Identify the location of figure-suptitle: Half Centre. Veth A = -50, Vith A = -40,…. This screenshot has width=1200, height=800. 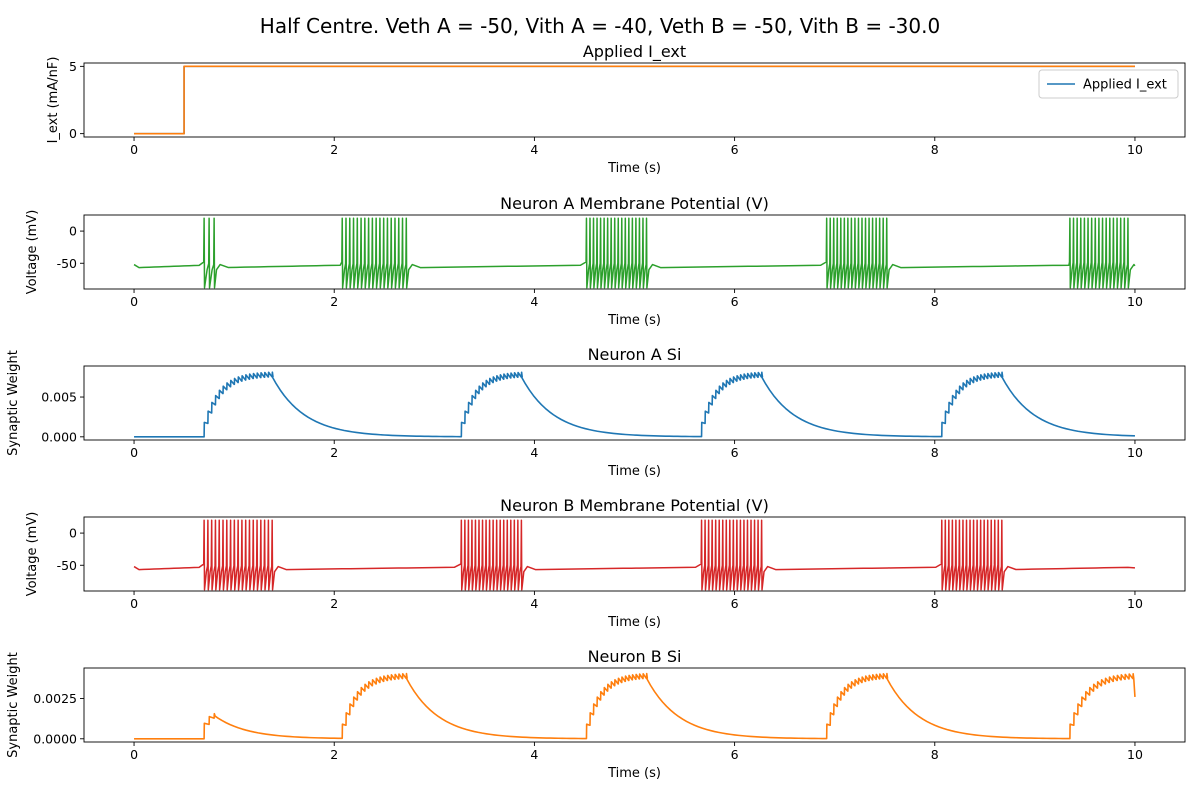
(600, 26).